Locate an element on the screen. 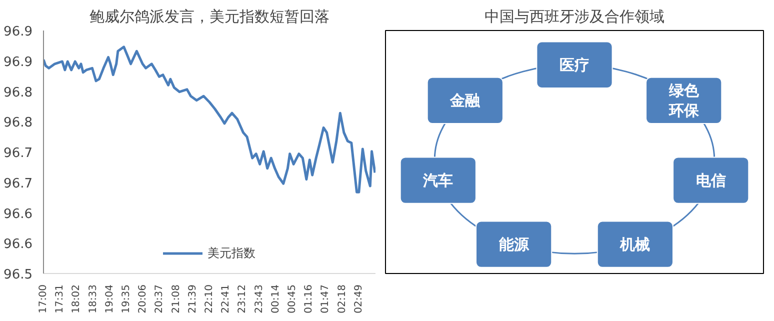  x-tick-label: 23:12 is located at coordinates (242, 299).